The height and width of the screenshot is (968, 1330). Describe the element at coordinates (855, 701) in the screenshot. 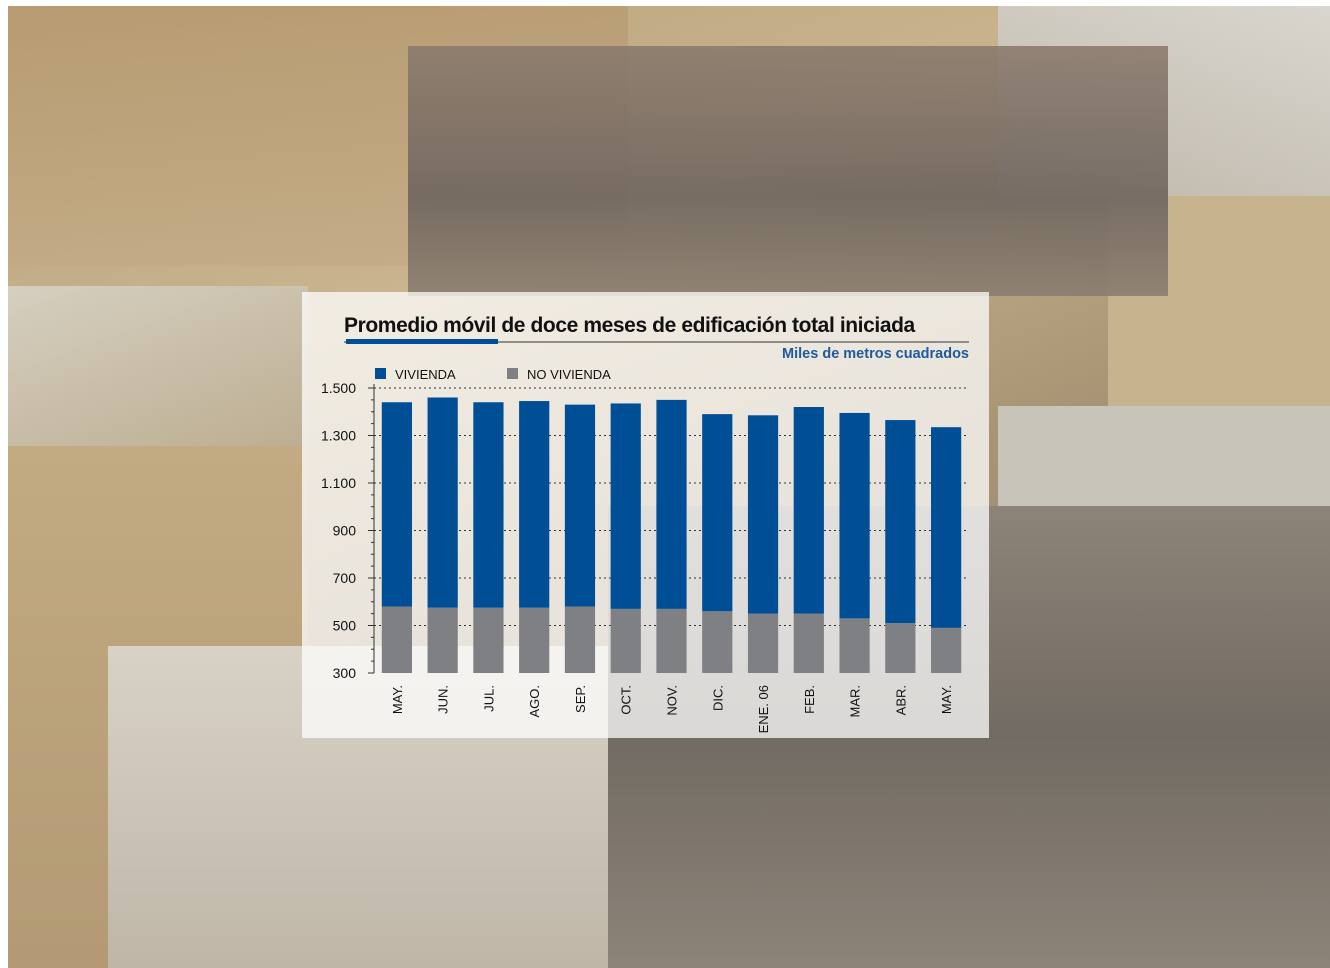

I see `x-tick-label: MAR.` at that location.